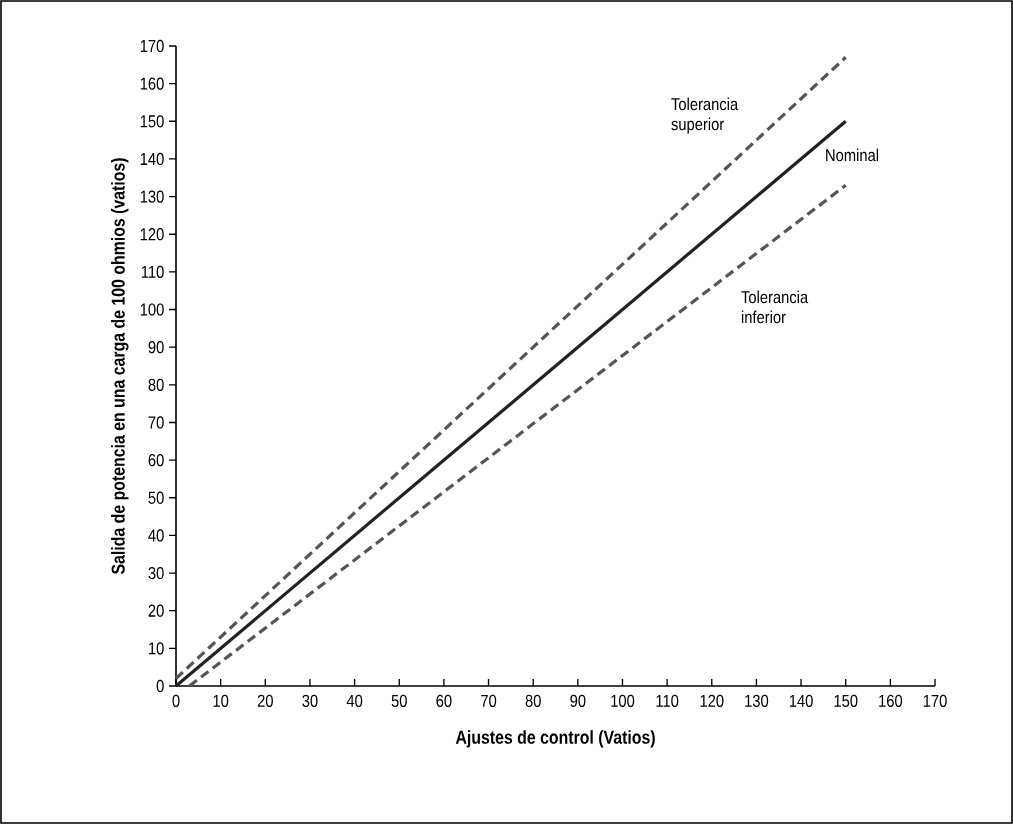 The image size is (1013, 824). Describe the element at coordinates (891, 700) in the screenshot. I see `x-tick-label: 160` at that location.